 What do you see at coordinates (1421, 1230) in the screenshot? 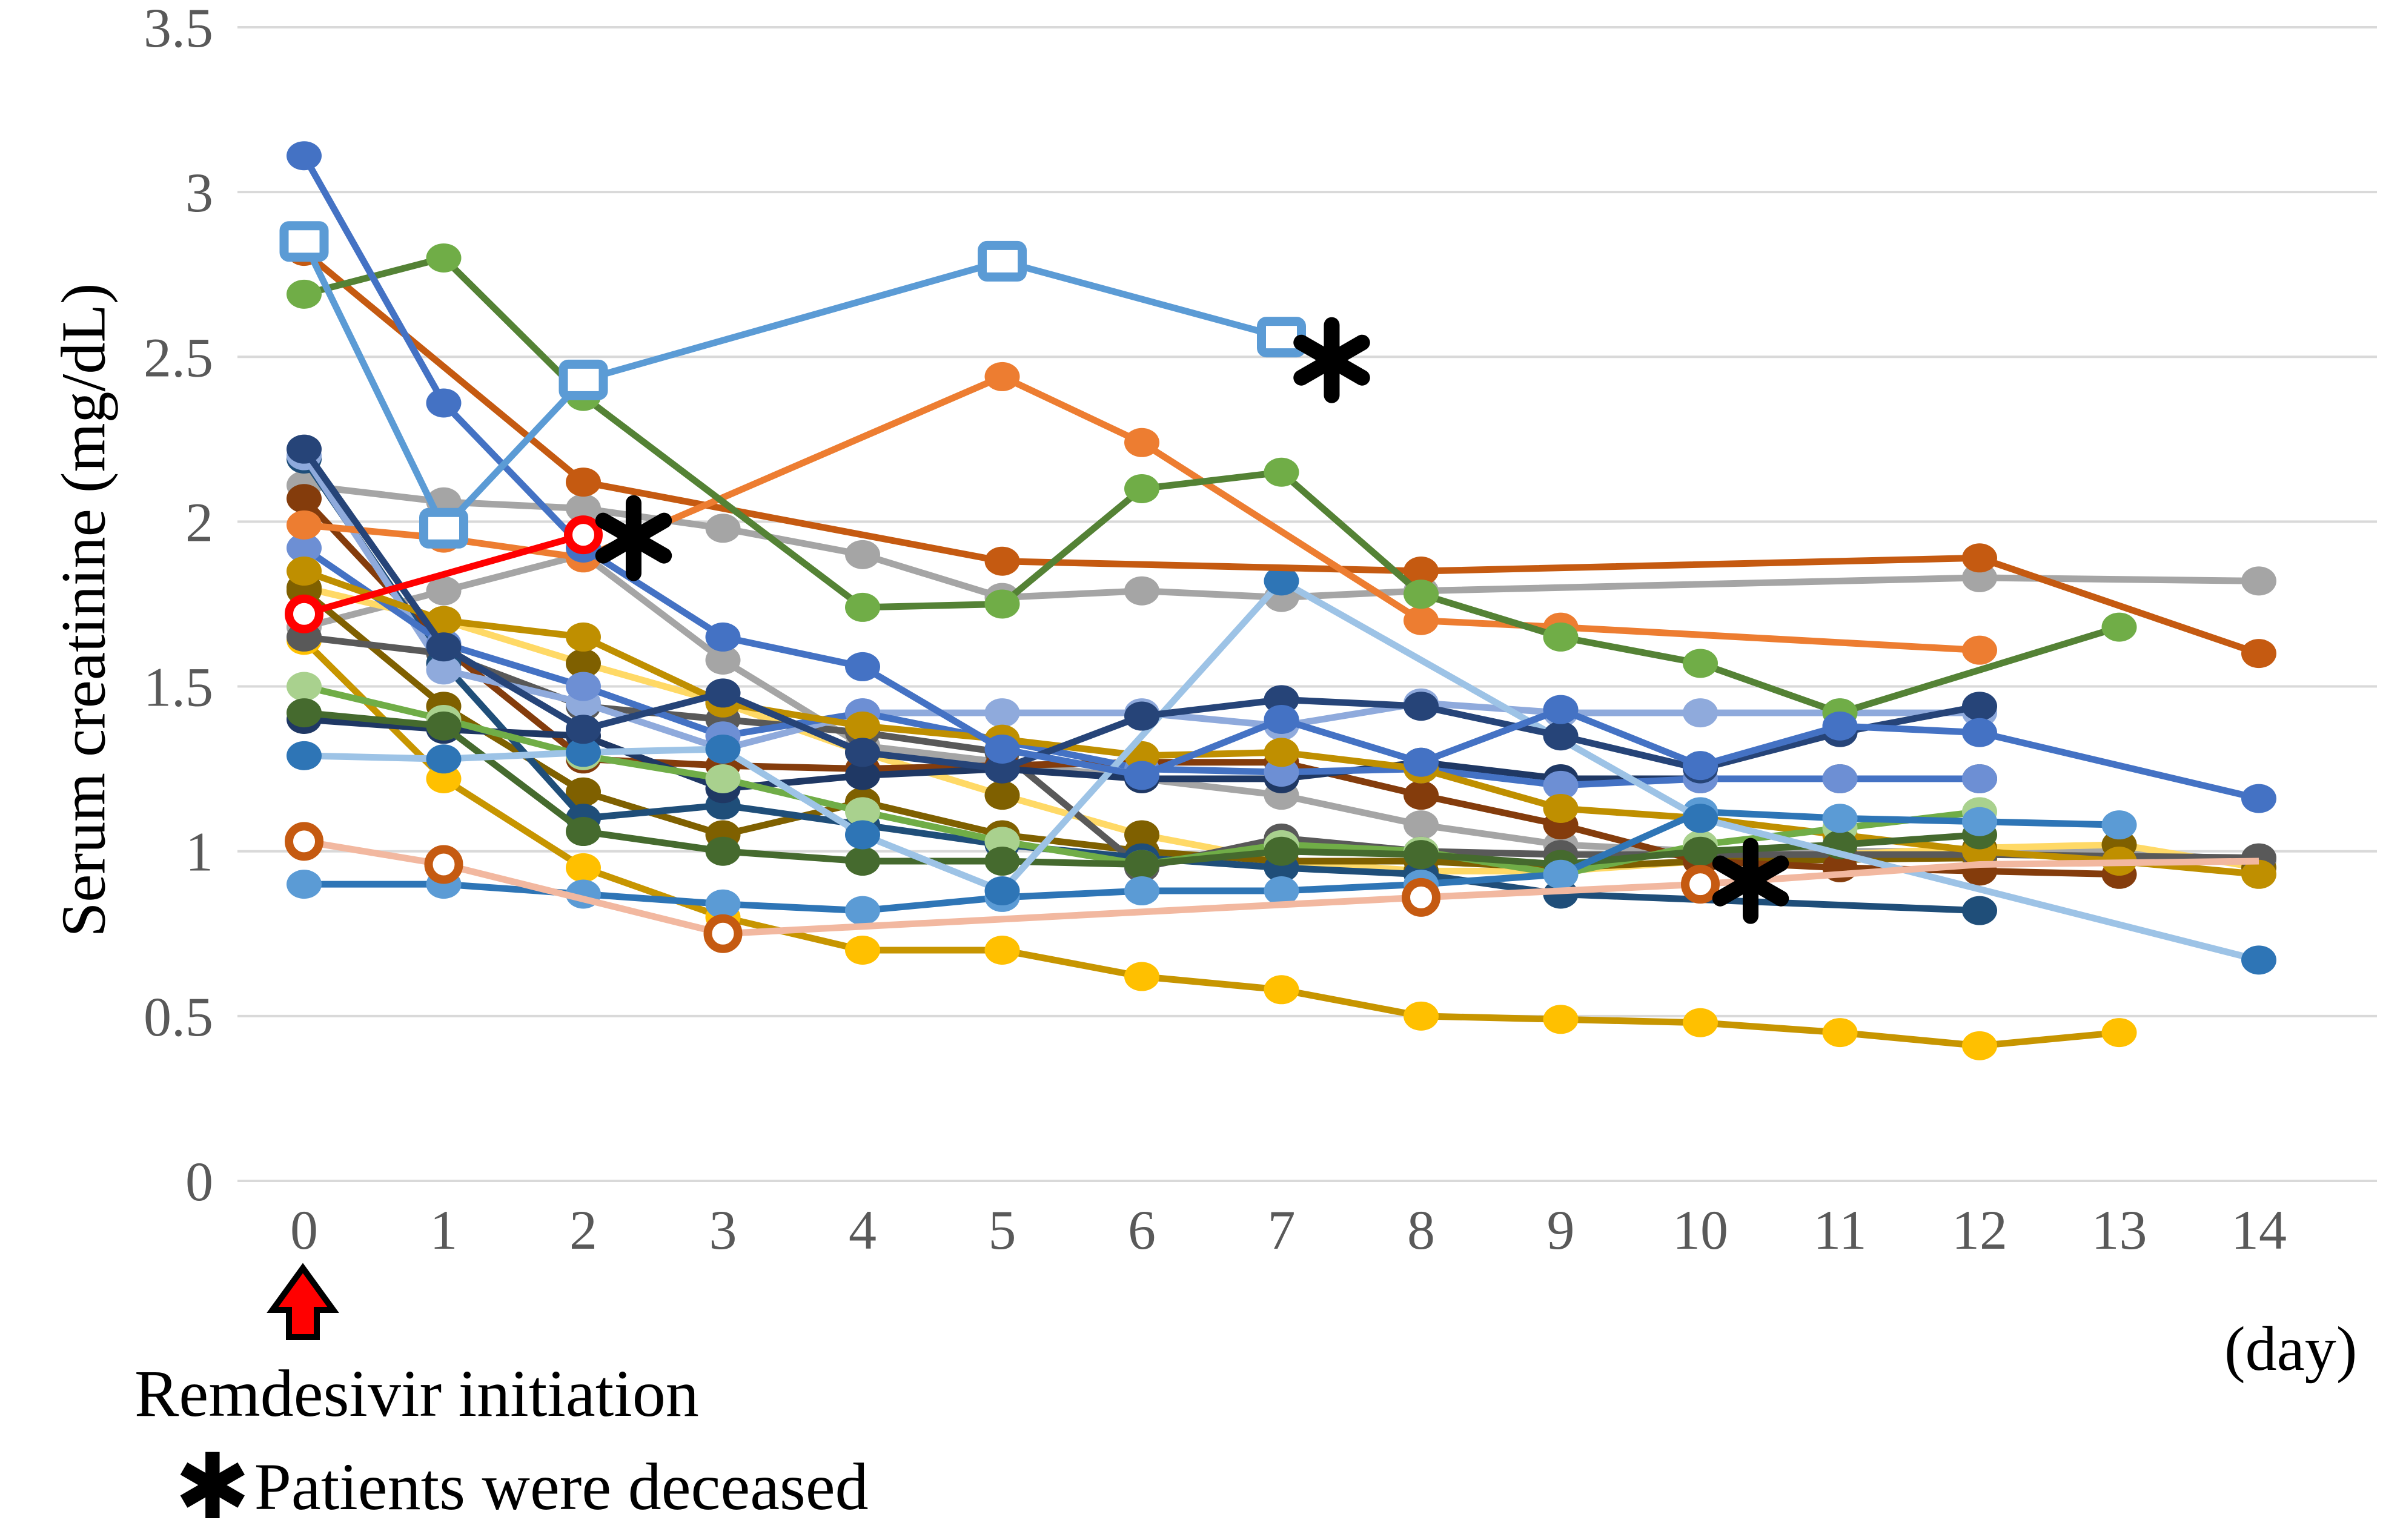
I see `x-tick-label: 8` at bounding box center [1421, 1230].